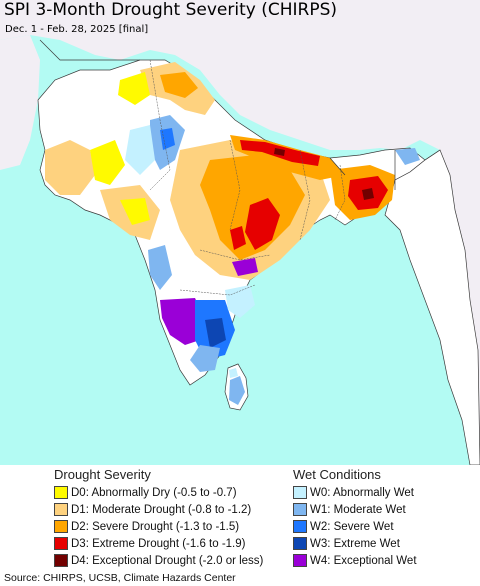 The width and height of the screenshot is (480, 586). I want to click on legend-item-w2: W2: Severe Wet, so click(383, 526).